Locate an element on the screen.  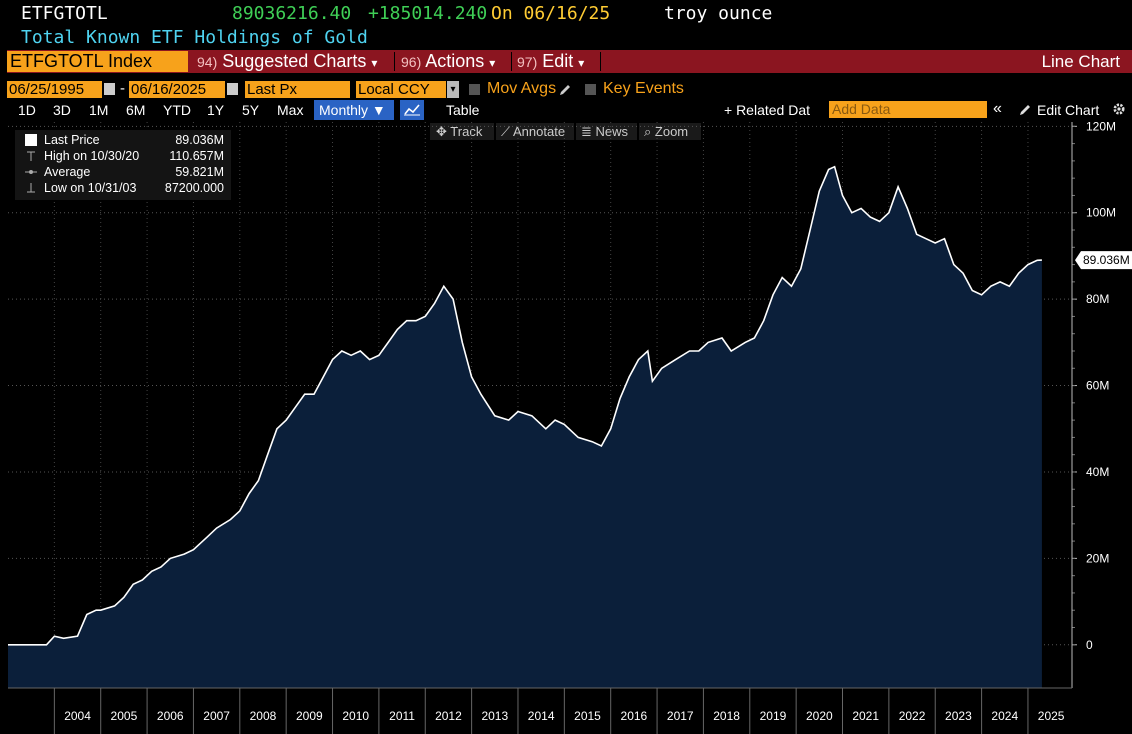
range-1y-button: 1Y is located at coordinates (216, 110).